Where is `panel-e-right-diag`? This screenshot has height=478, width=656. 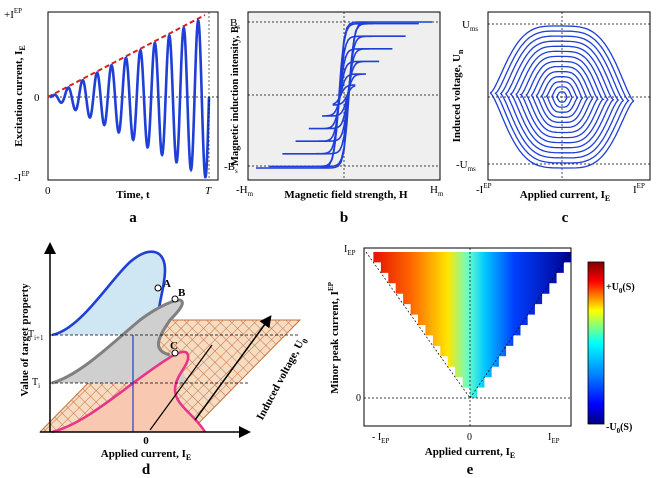 panel-e-right-diag is located at coordinates (520, 325).